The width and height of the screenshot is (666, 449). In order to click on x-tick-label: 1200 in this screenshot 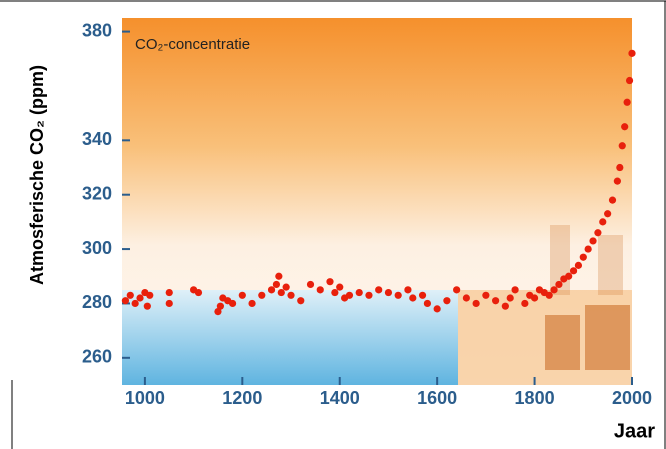, I will do `click(242, 398)`.